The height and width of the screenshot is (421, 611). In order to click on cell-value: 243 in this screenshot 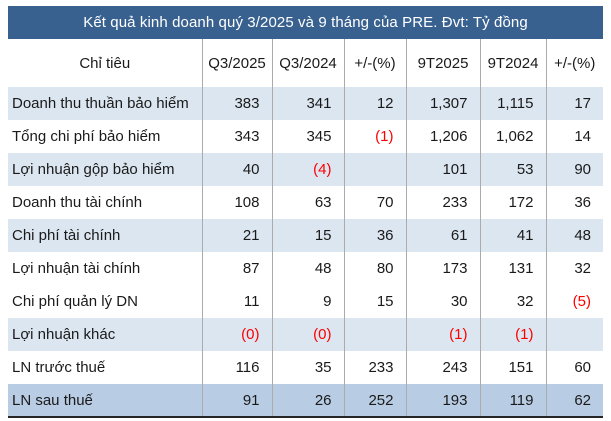, I will do `click(442, 367)`.